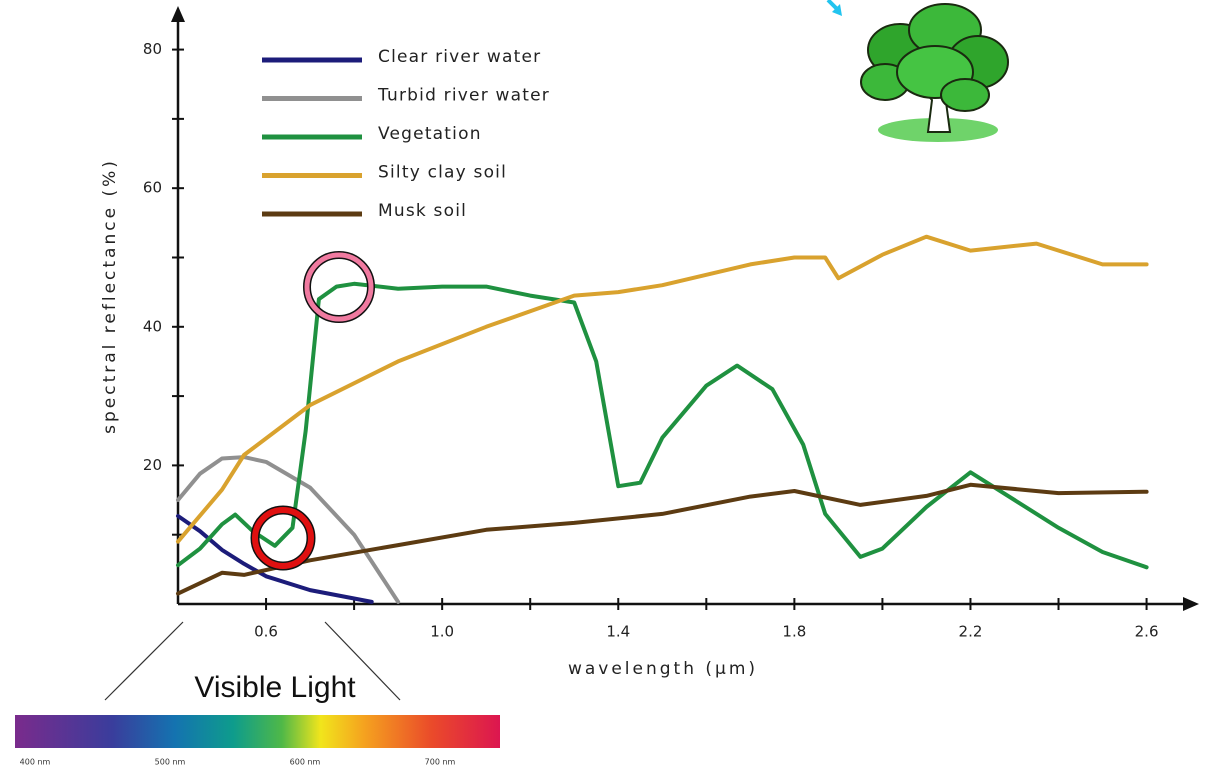 This screenshot has width=1209, height=770. Describe the element at coordinates (663, 669) in the screenshot. I see `x-axis-label: wavelength (µm)` at that location.